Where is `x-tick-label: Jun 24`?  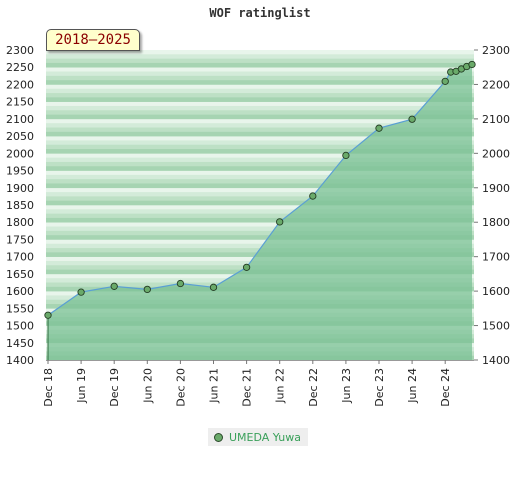
x-tick-label: Jun 24 is located at coordinates (412, 386).